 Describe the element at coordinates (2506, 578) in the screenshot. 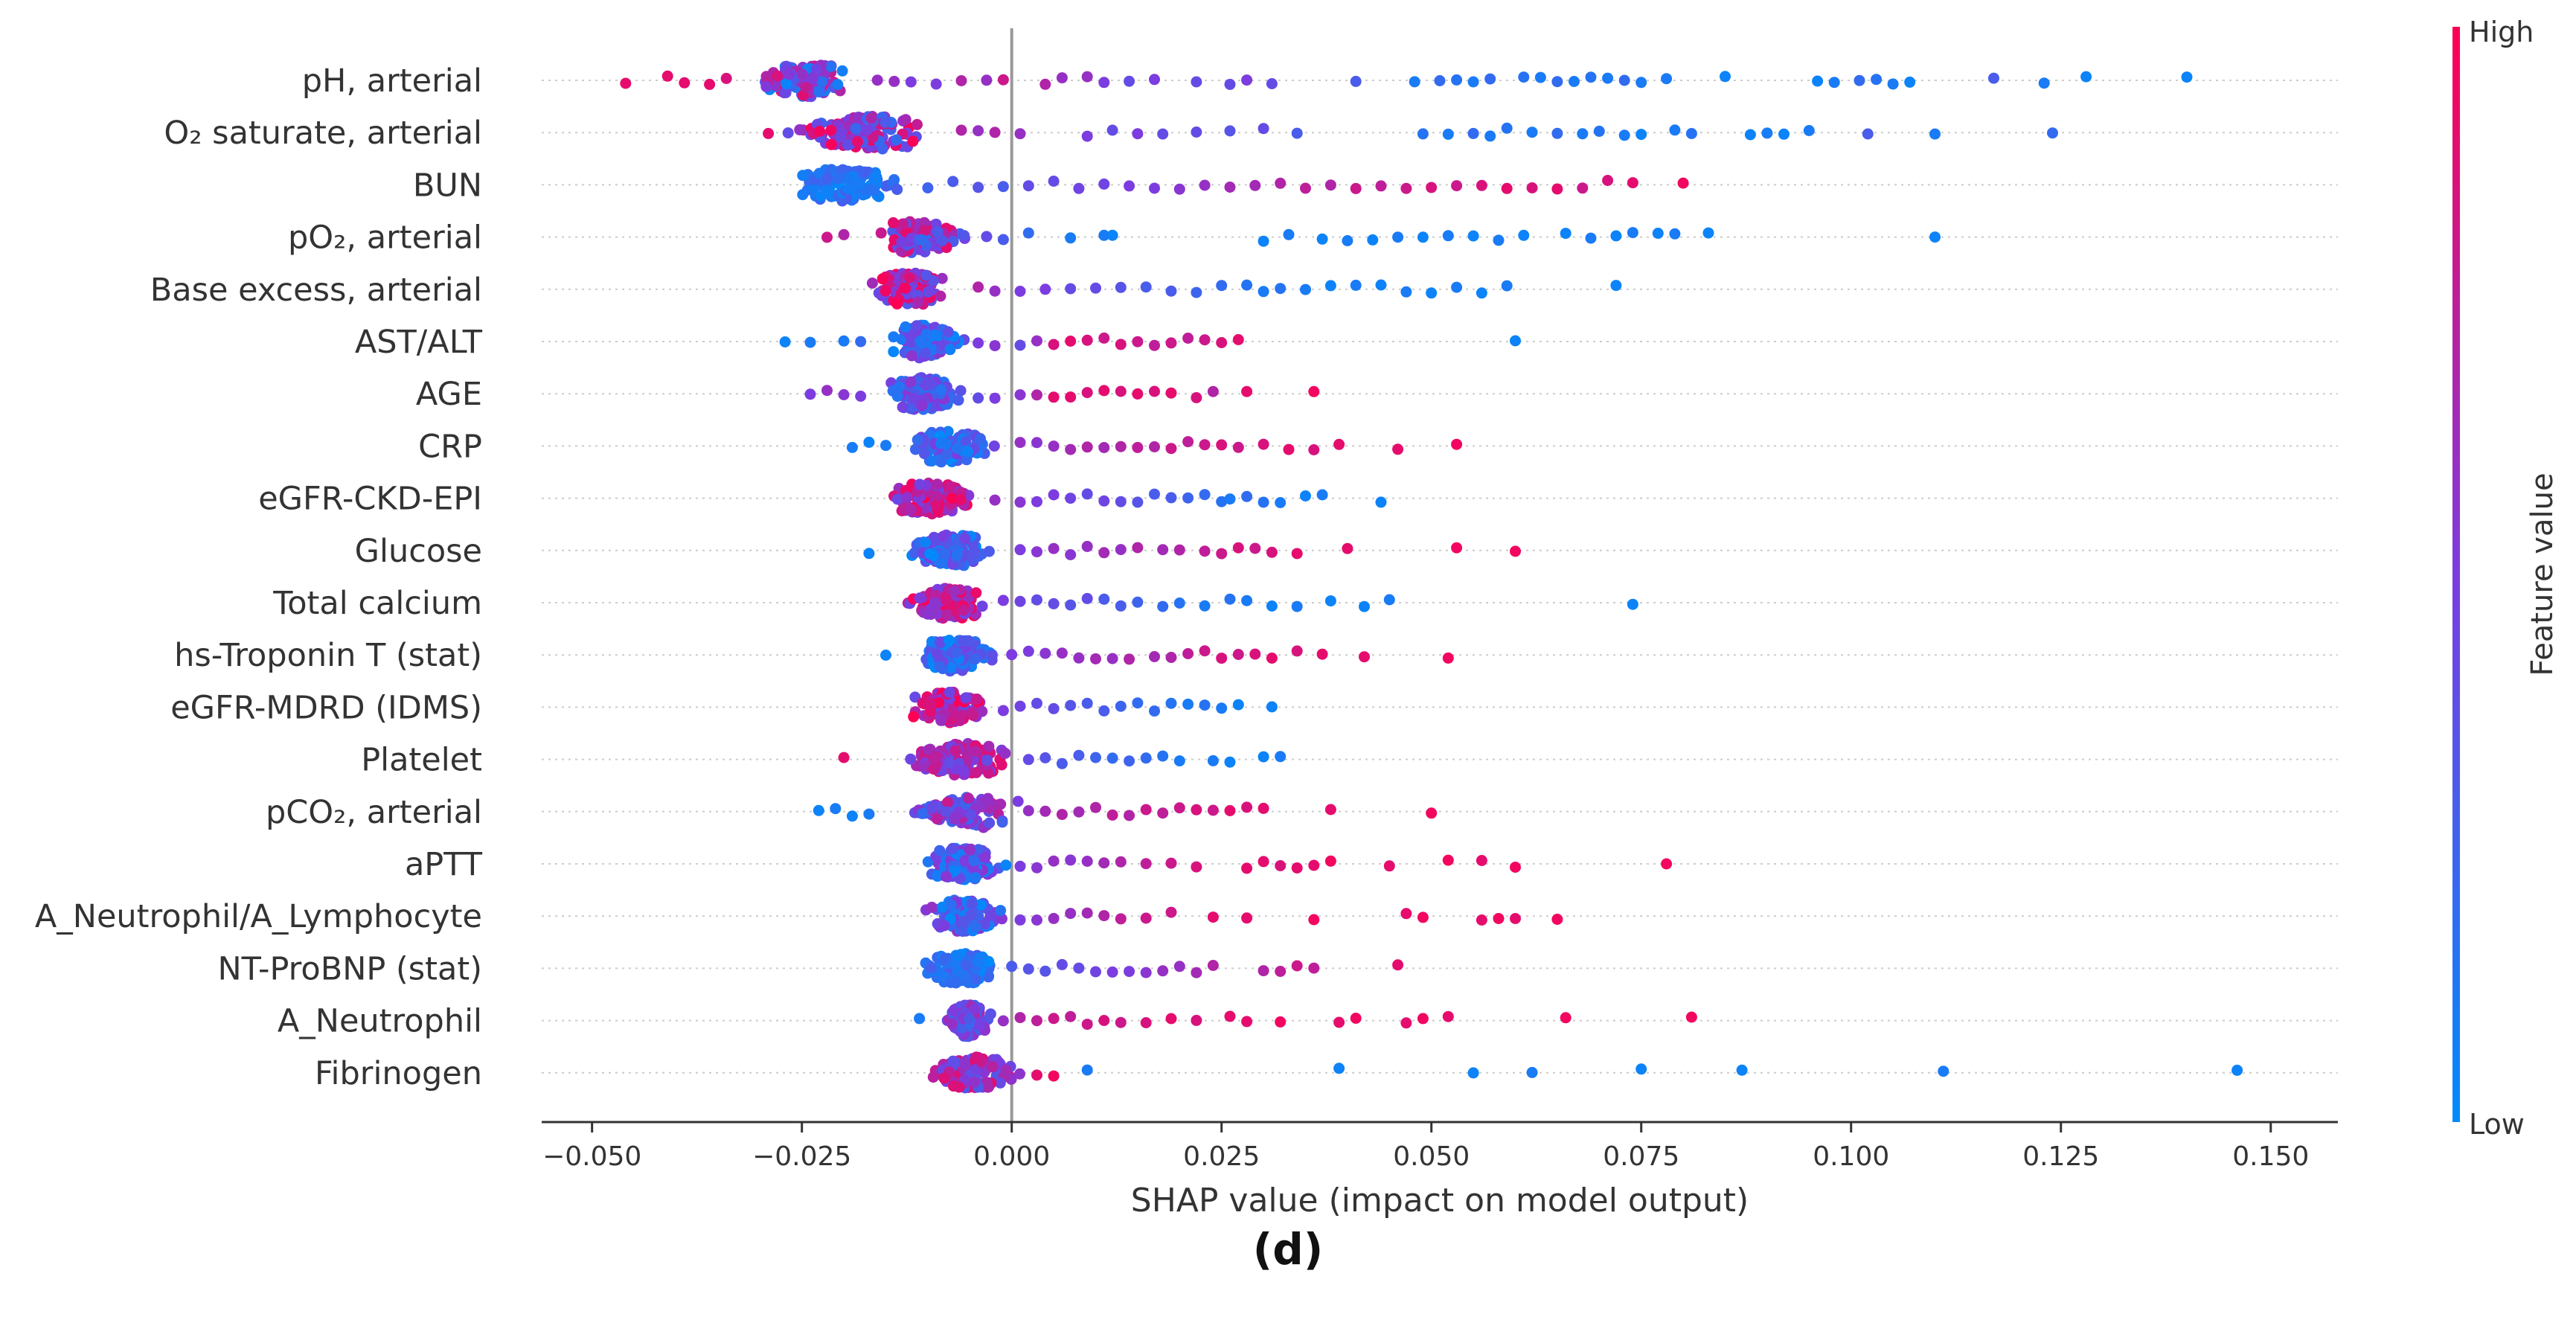

I see `colorbar: High Low Feature value` at that location.